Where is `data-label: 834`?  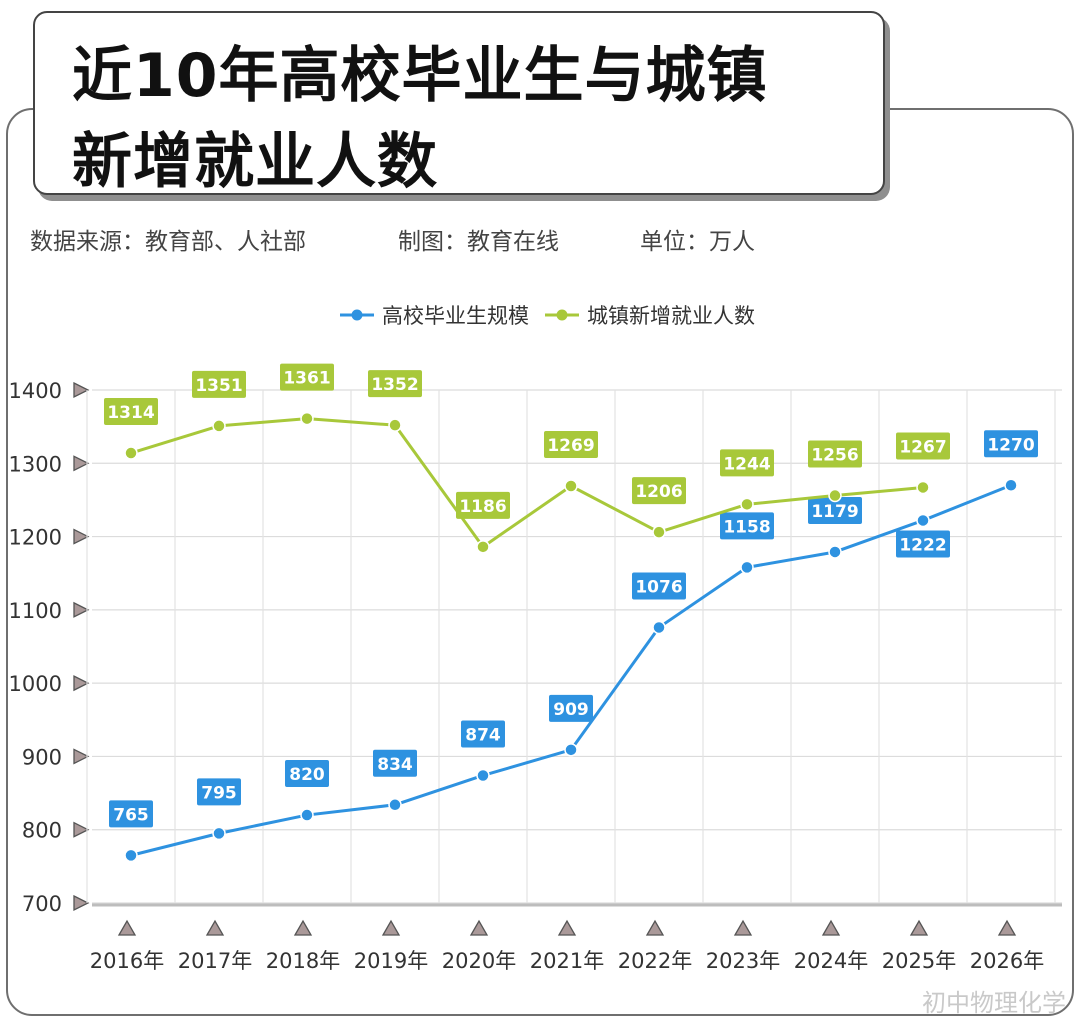
data-label: 834 is located at coordinates (395, 765).